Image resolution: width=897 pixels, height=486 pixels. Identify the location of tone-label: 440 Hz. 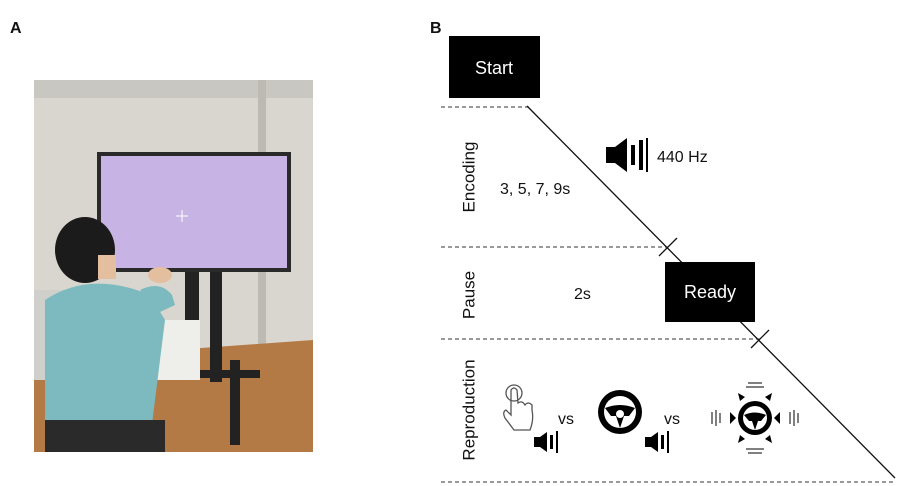
(682, 157).